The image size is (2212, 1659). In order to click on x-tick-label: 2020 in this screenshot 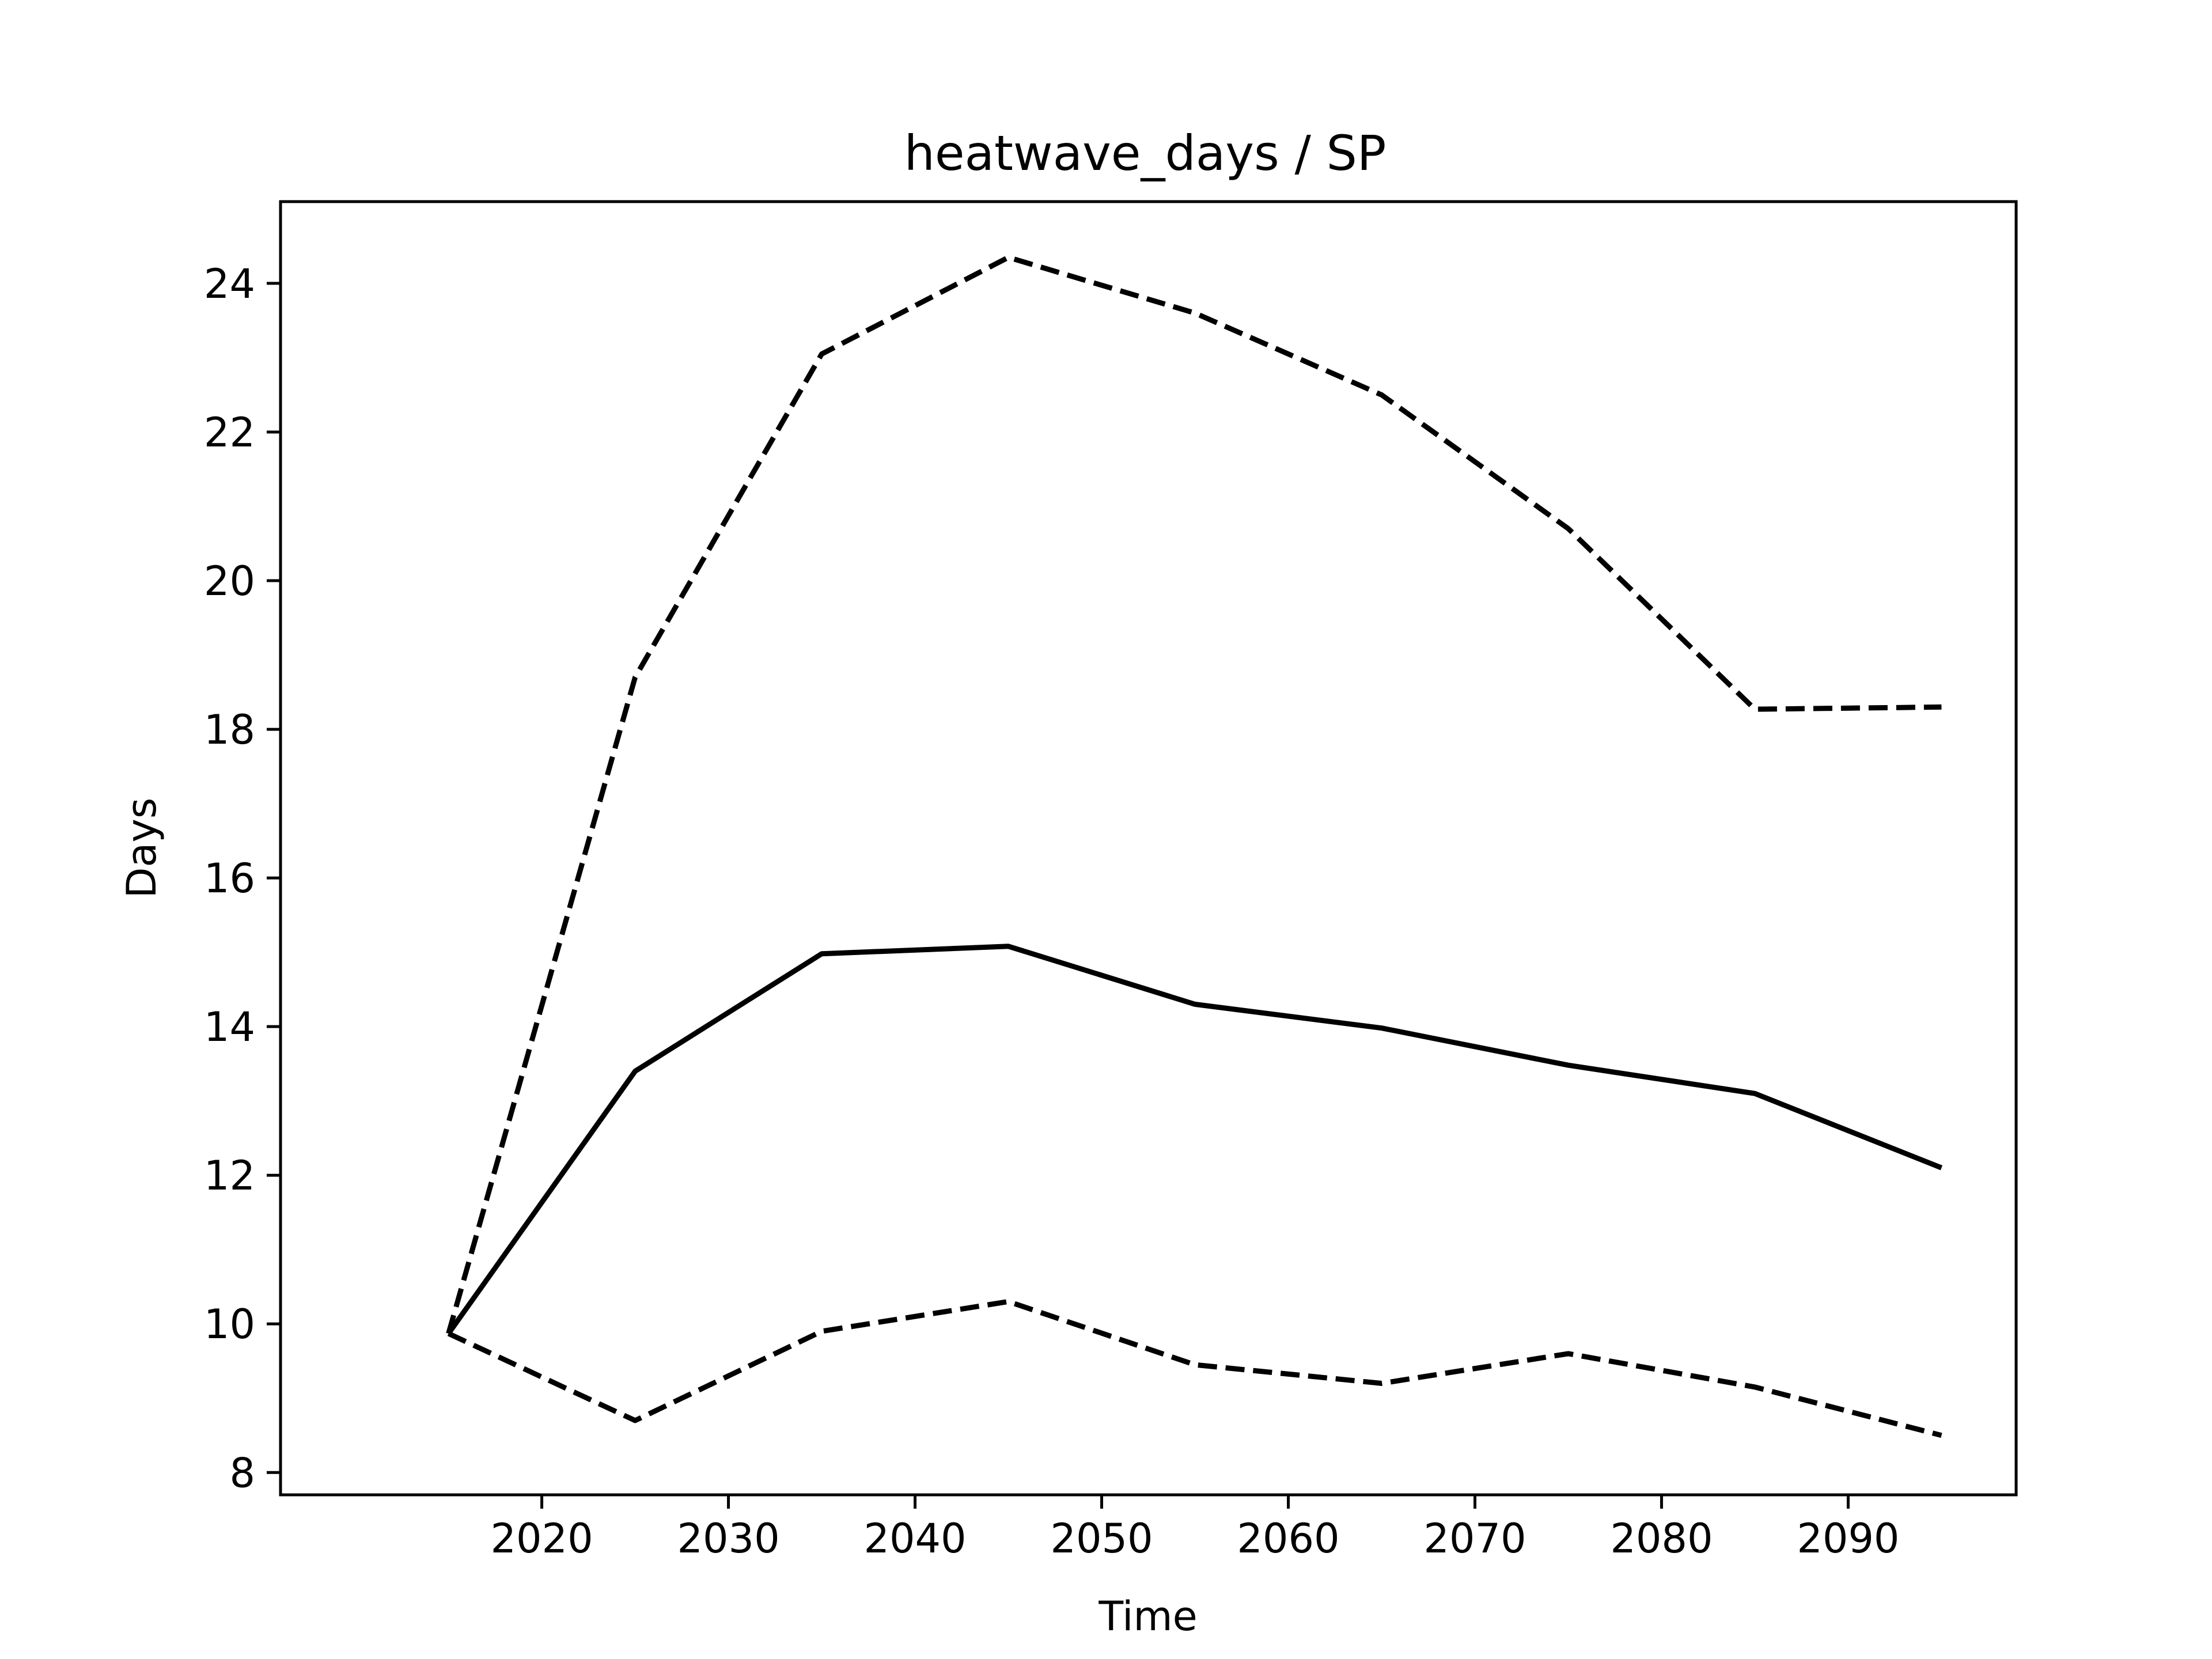, I will do `click(541, 1538)`.